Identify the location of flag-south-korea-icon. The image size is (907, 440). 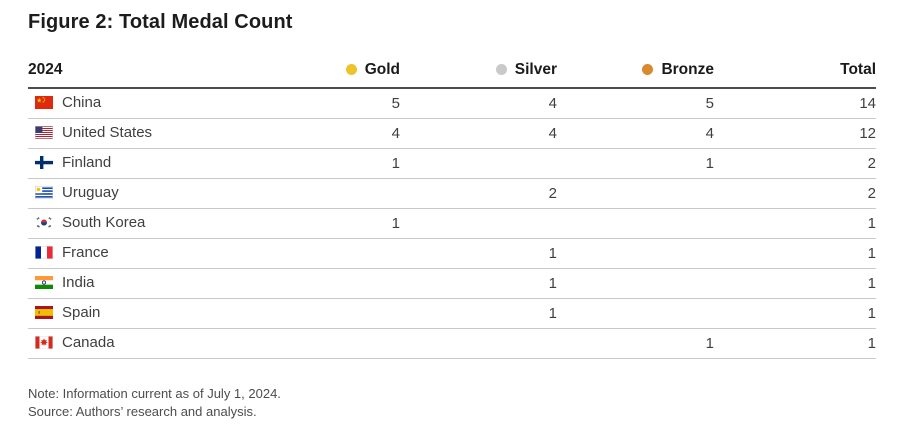
(44, 222).